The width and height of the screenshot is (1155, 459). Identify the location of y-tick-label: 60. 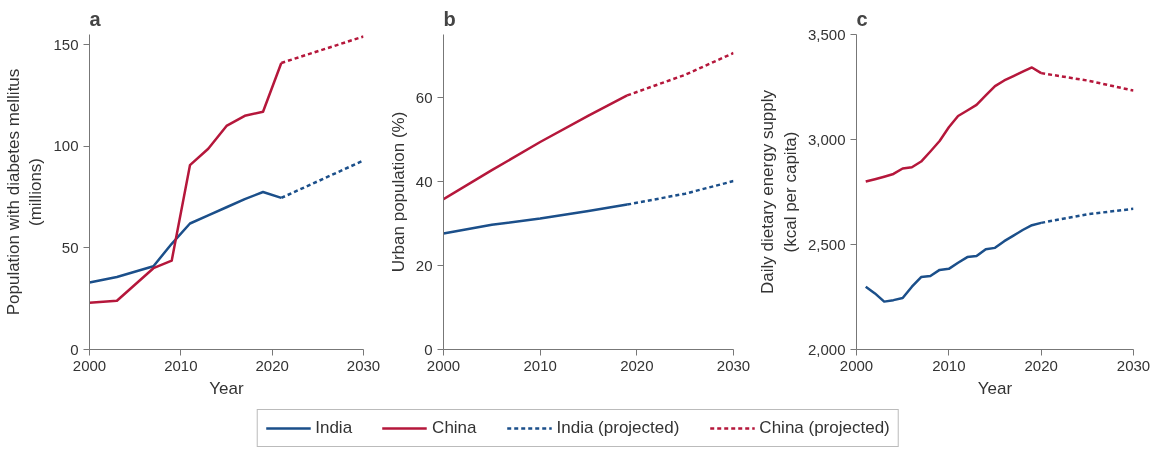
(424, 97).